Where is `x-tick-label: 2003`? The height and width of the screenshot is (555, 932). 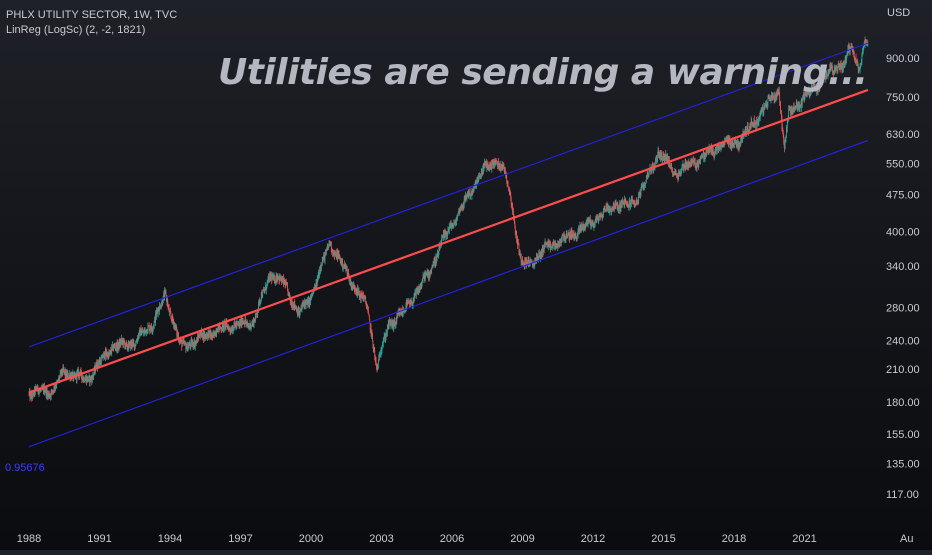
x-tick-label: 2003 is located at coordinates (381, 539).